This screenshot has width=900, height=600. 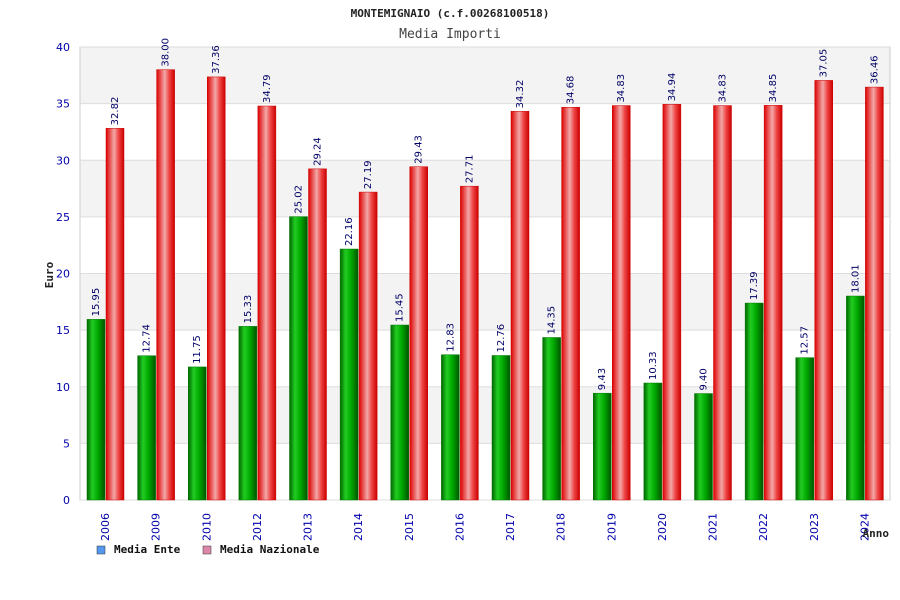 What do you see at coordinates (459, 527) in the screenshot?
I see `x-tick-label: 2016` at bounding box center [459, 527].